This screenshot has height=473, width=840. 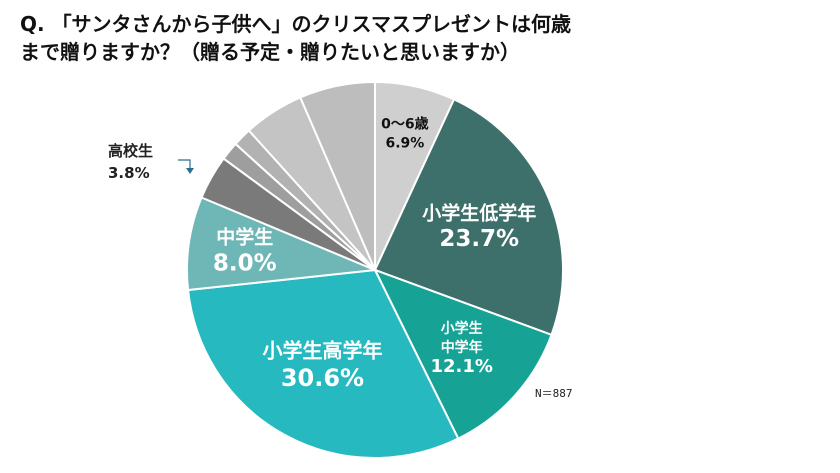 I want to click on slice-value-label: 12.1%, so click(x=461, y=366).